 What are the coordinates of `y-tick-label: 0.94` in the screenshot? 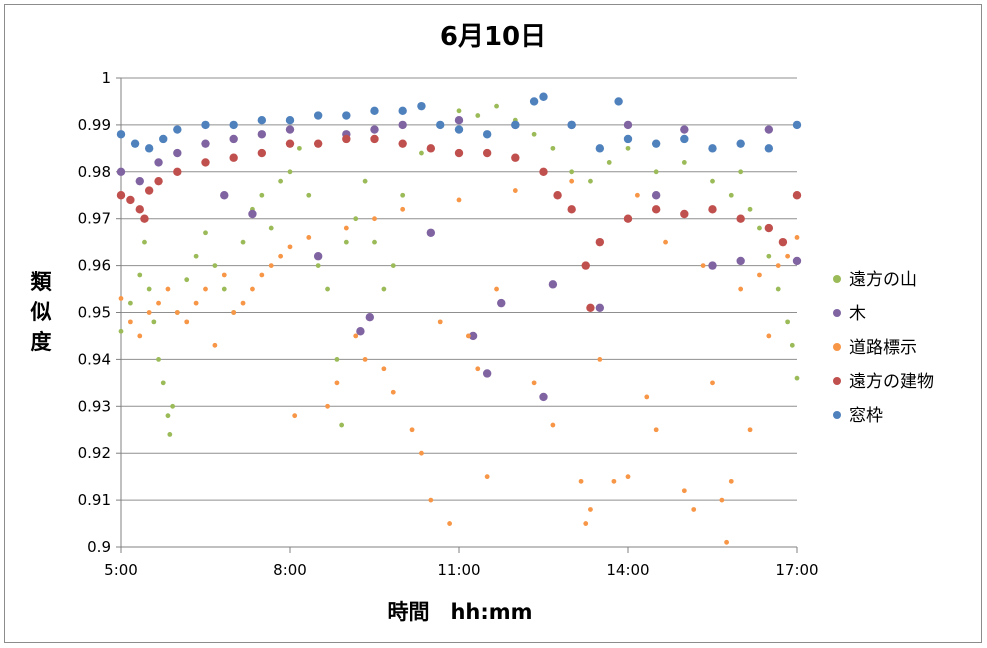 It's located at (94, 359).